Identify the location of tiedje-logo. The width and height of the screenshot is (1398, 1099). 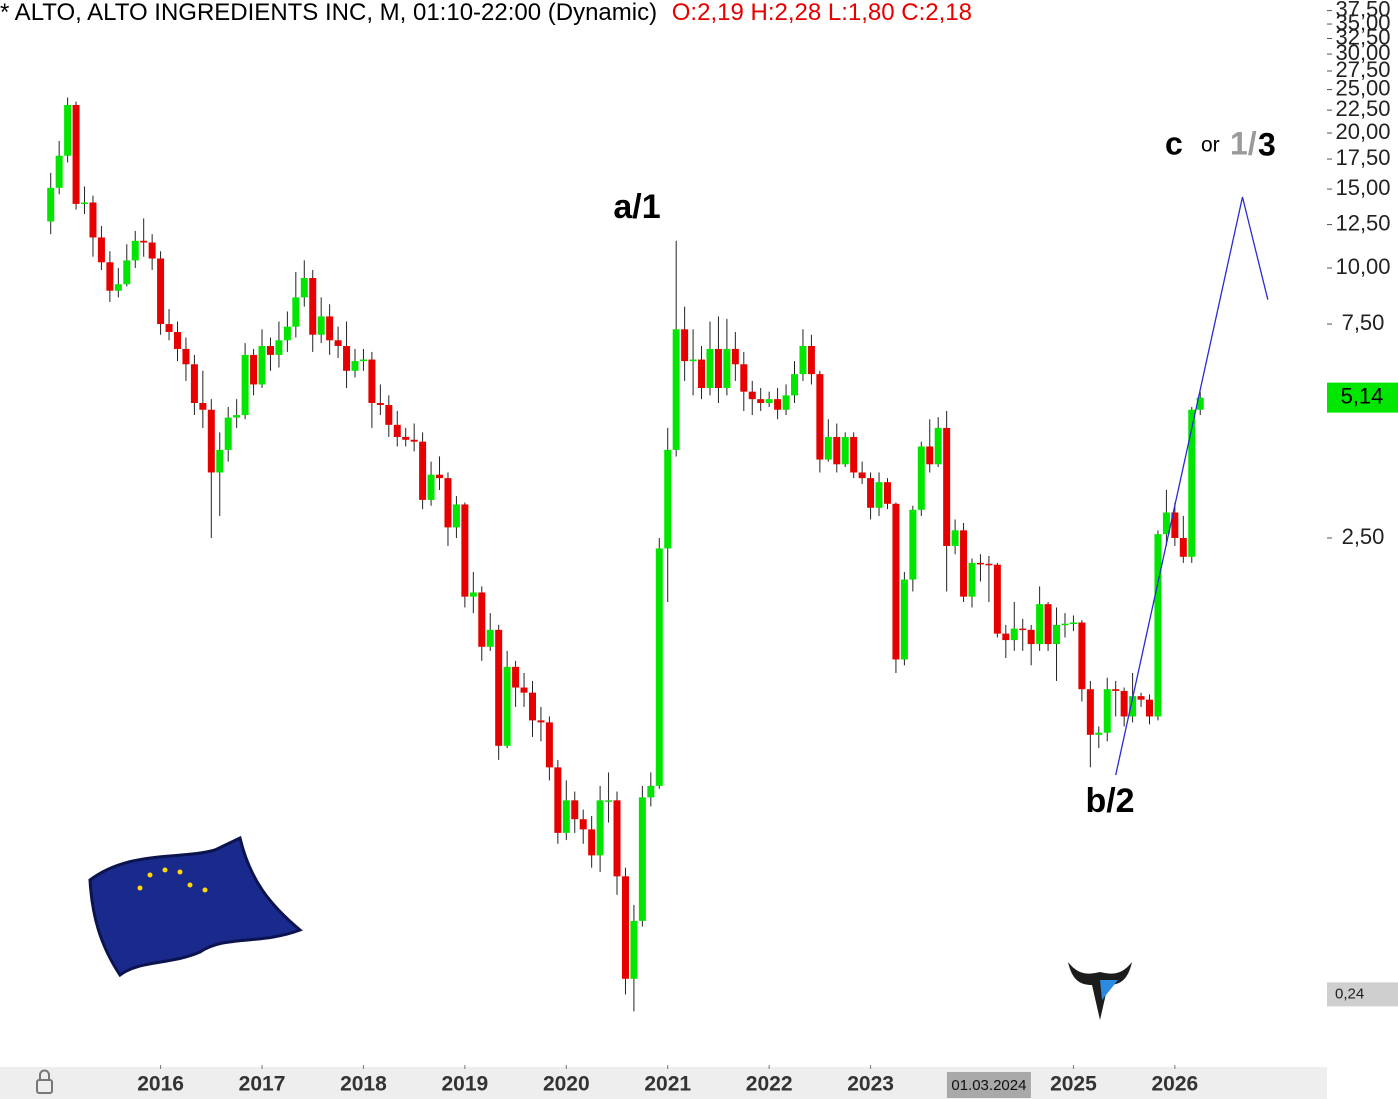
(1100, 991).